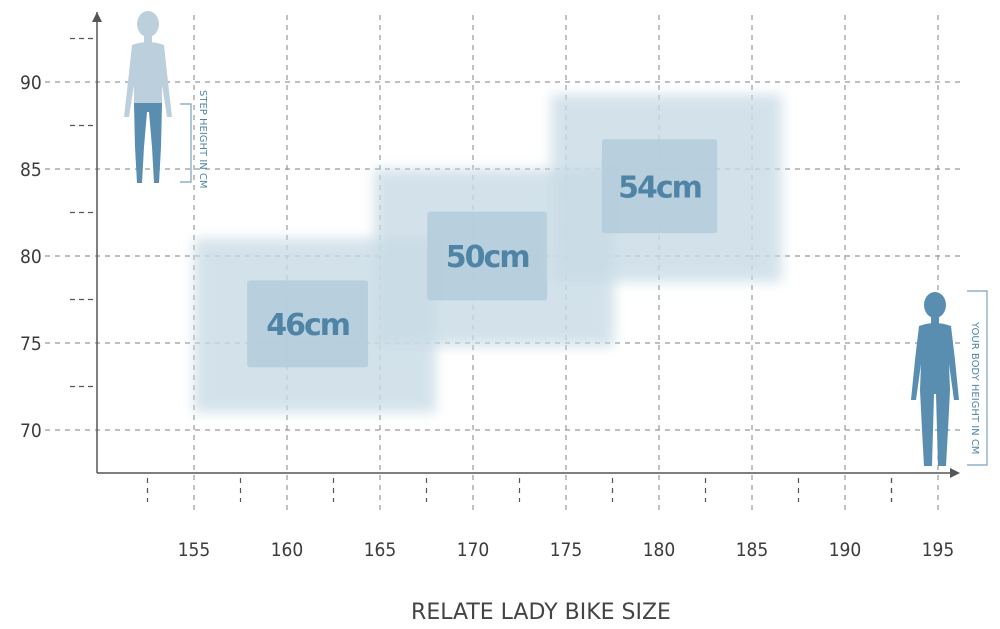 The width and height of the screenshot is (1000, 629). I want to click on y-tick-label: 70, so click(31, 431).